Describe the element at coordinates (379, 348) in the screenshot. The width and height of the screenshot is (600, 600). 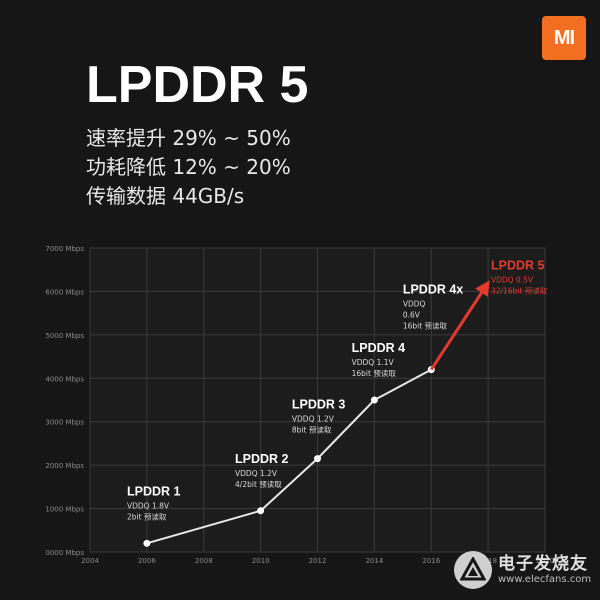
I see `annotation-title: LPDDR 4` at that location.